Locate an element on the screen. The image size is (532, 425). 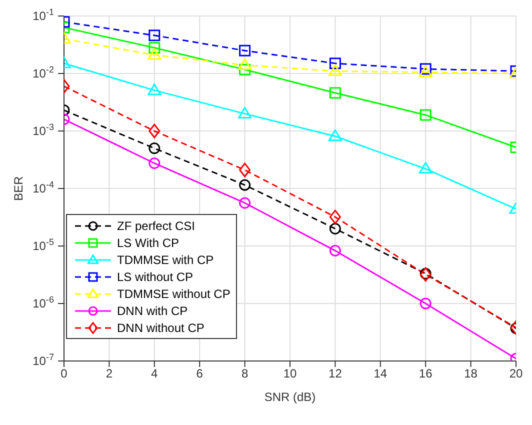
legend-label: DNN with CP is located at coordinates (152, 311).